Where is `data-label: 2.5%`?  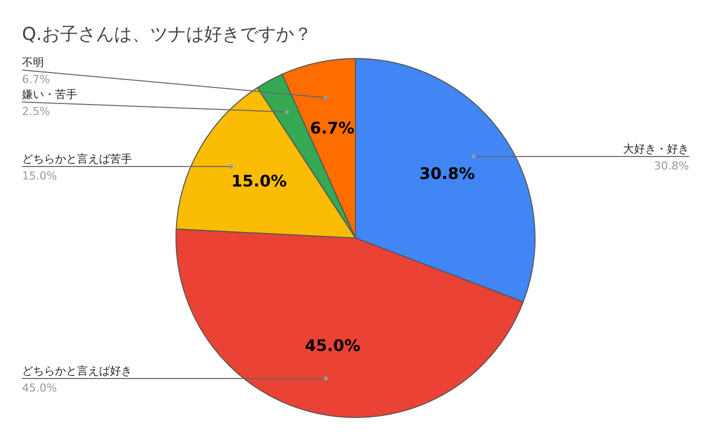 data-label: 2.5% is located at coordinates (36, 111).